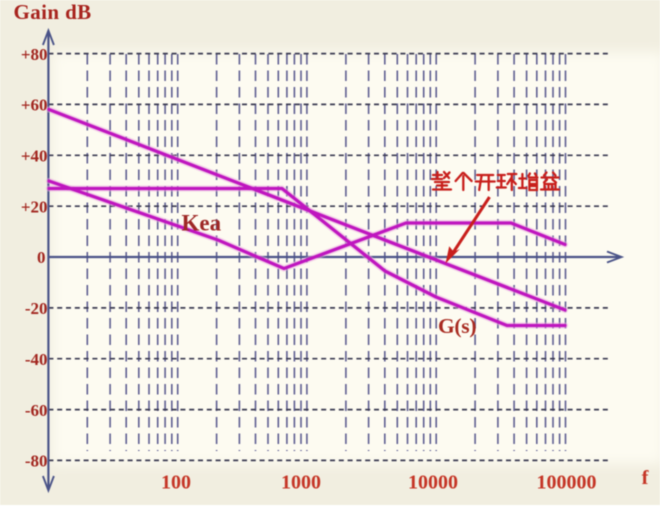  What do you see at coordinates (36, 461) in the screenshot?
I see `svg-text: -80` at bounding box center [36, 461].